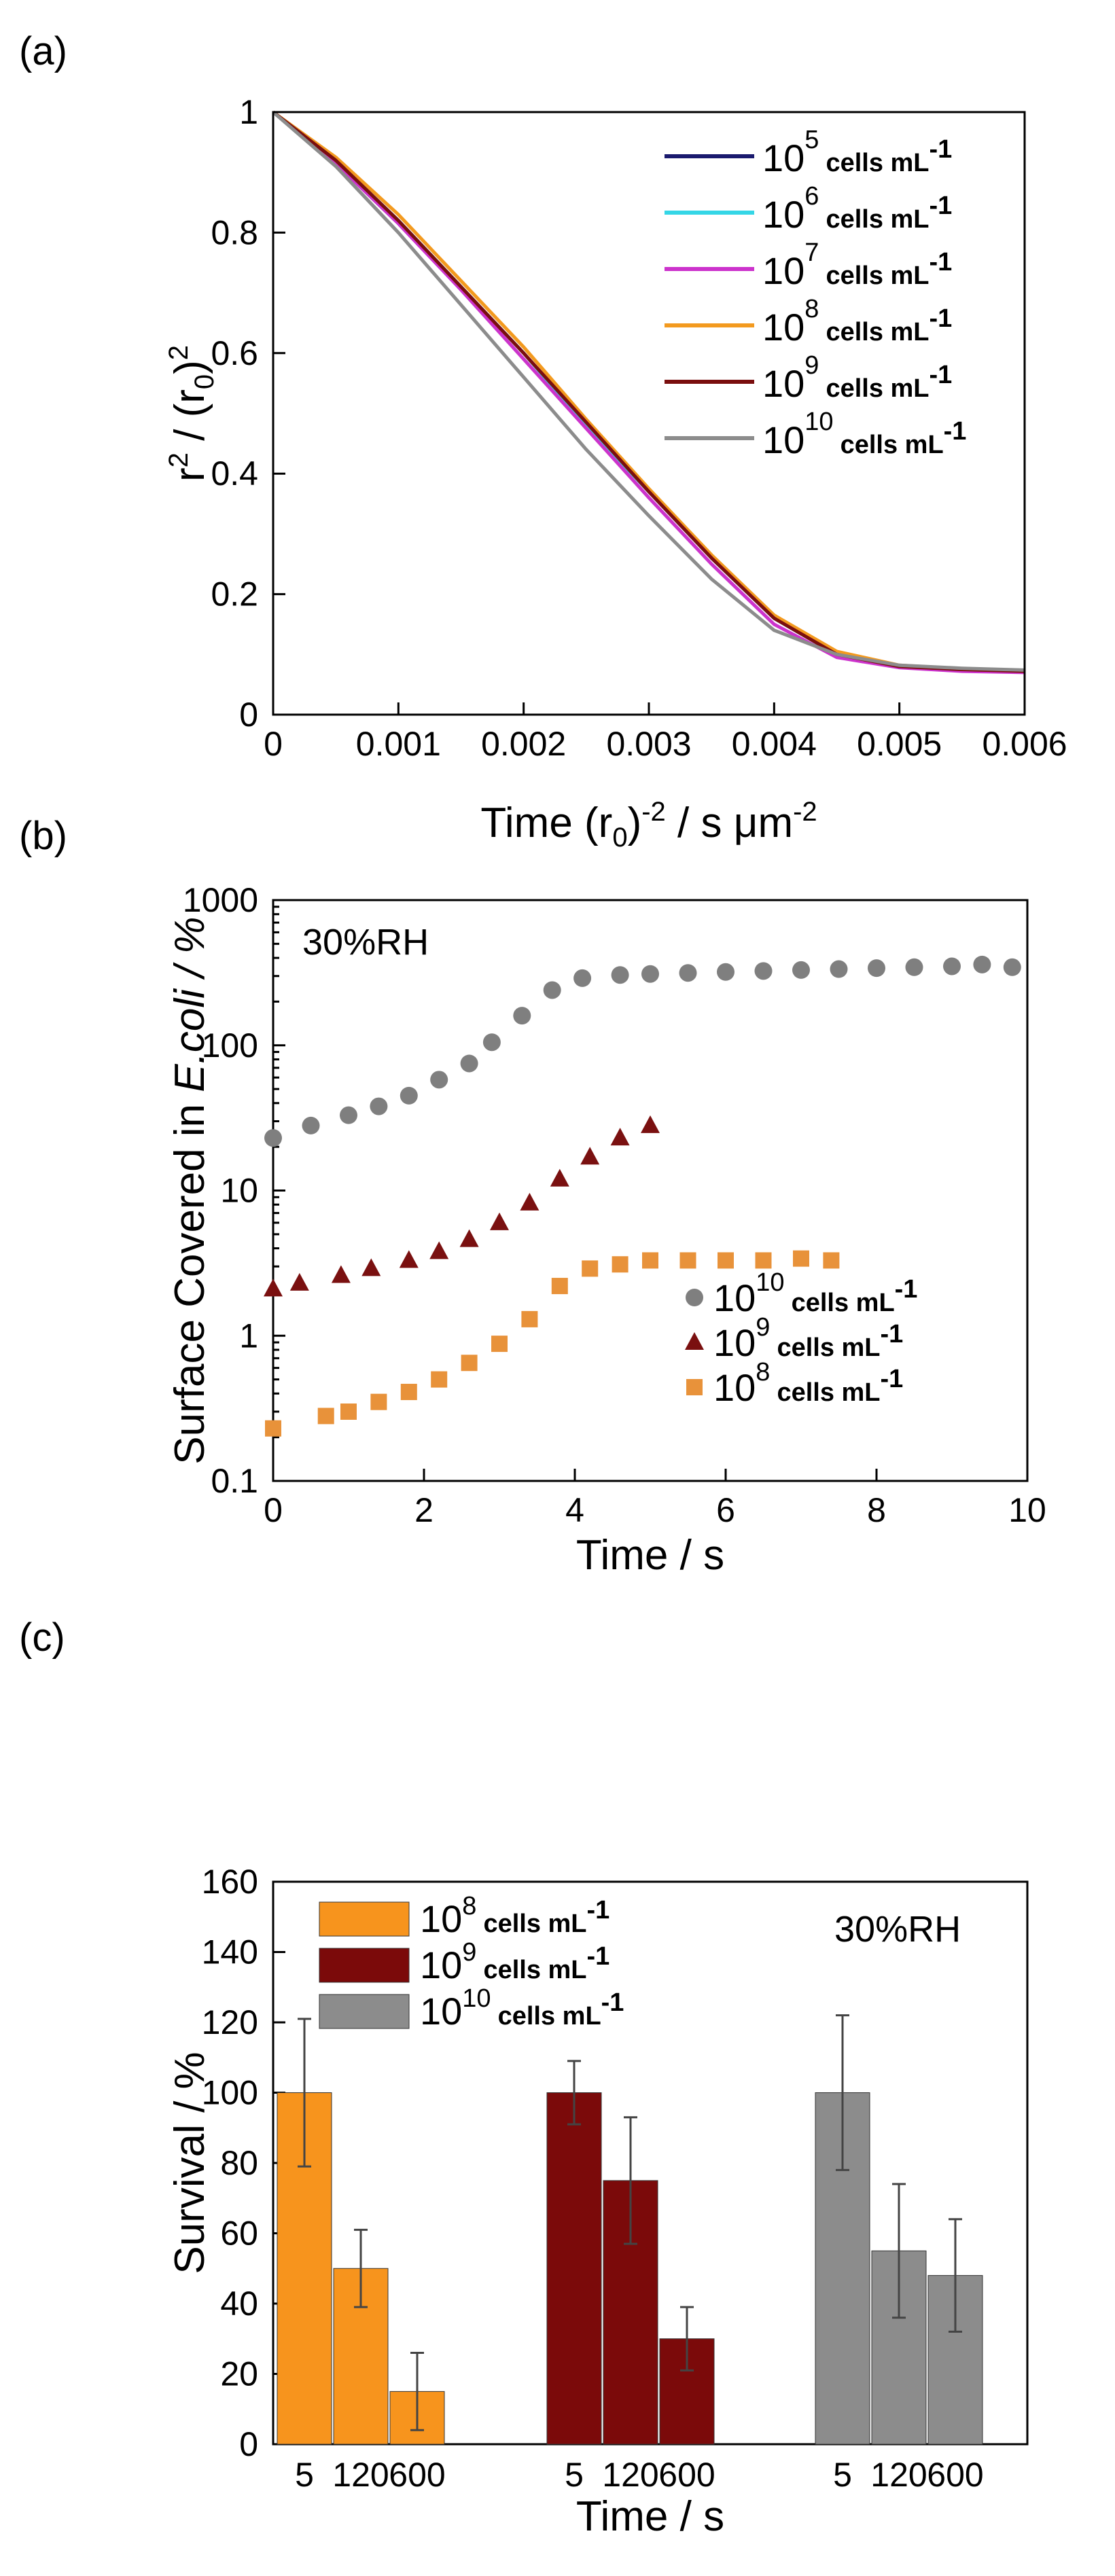 The width and height of the screenshot is (1115, 2576). What do you see at coordinates (574, 2475) in the screenshot?
I see `x-tick-label: 5` at bounding box center [574, 2475].